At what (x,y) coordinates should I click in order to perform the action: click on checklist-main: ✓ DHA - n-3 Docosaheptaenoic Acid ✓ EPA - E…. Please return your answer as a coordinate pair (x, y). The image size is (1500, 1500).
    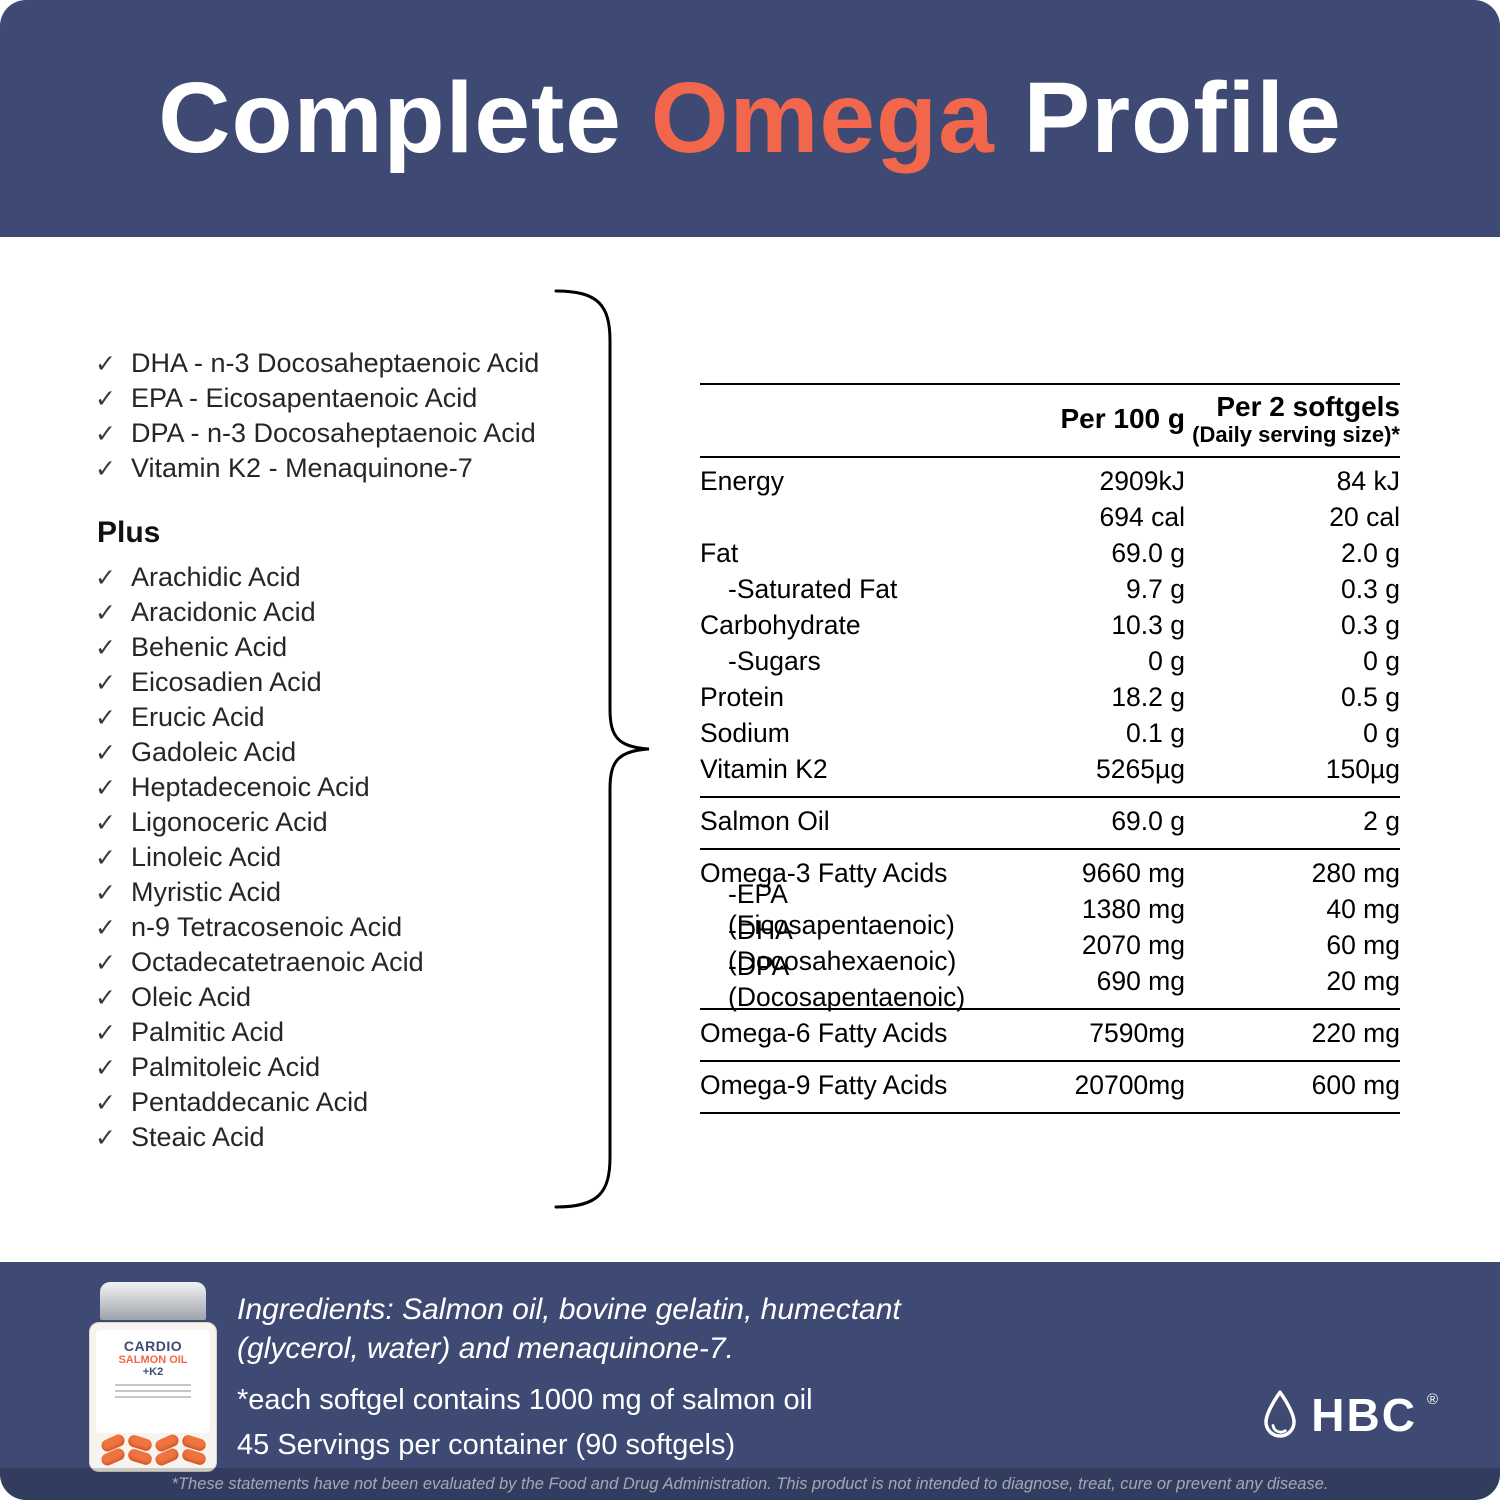
    Looking at the image, I should click on (345, 418).